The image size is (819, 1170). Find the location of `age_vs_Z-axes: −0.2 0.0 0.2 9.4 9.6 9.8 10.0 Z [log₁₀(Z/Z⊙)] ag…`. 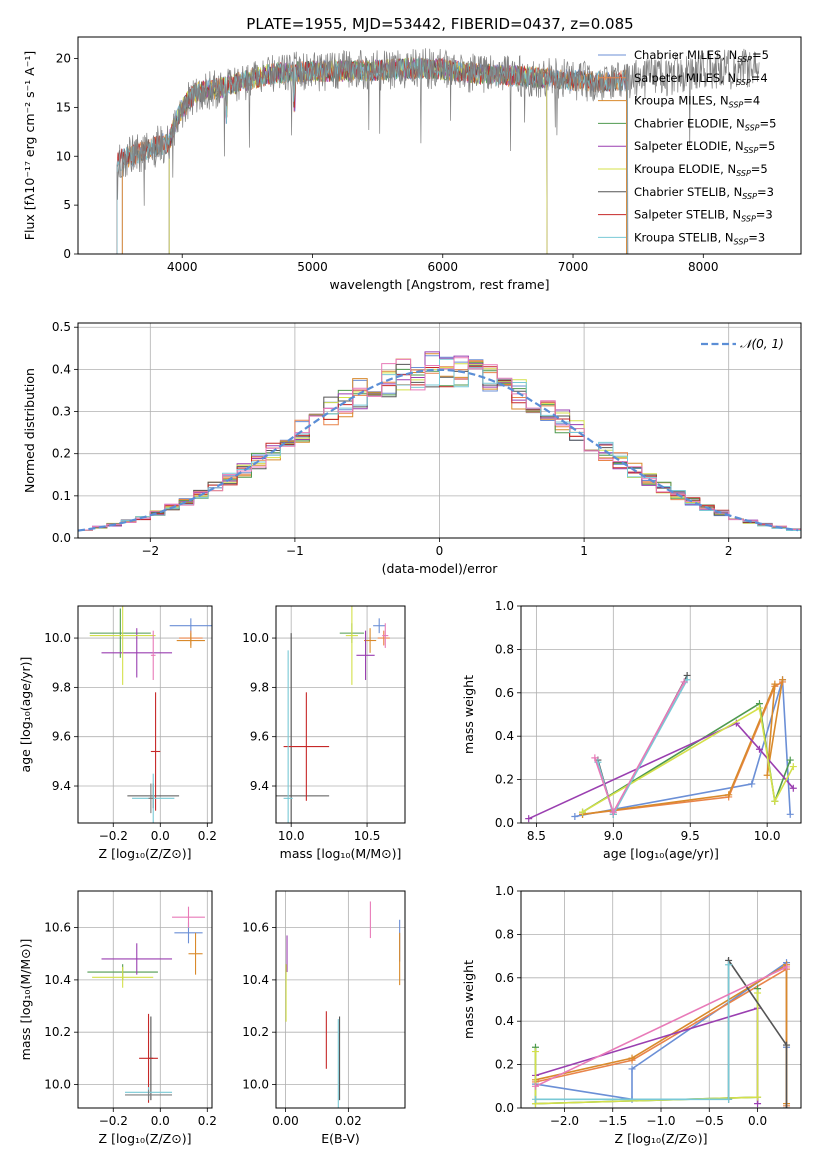

age_vs_Z-axes: −0.2 0.0 0.2 9.4 9.6 9.8 10.0 Z [log₁₀(Z/Z⊙)] ag… is located at coordinates (117, 733).